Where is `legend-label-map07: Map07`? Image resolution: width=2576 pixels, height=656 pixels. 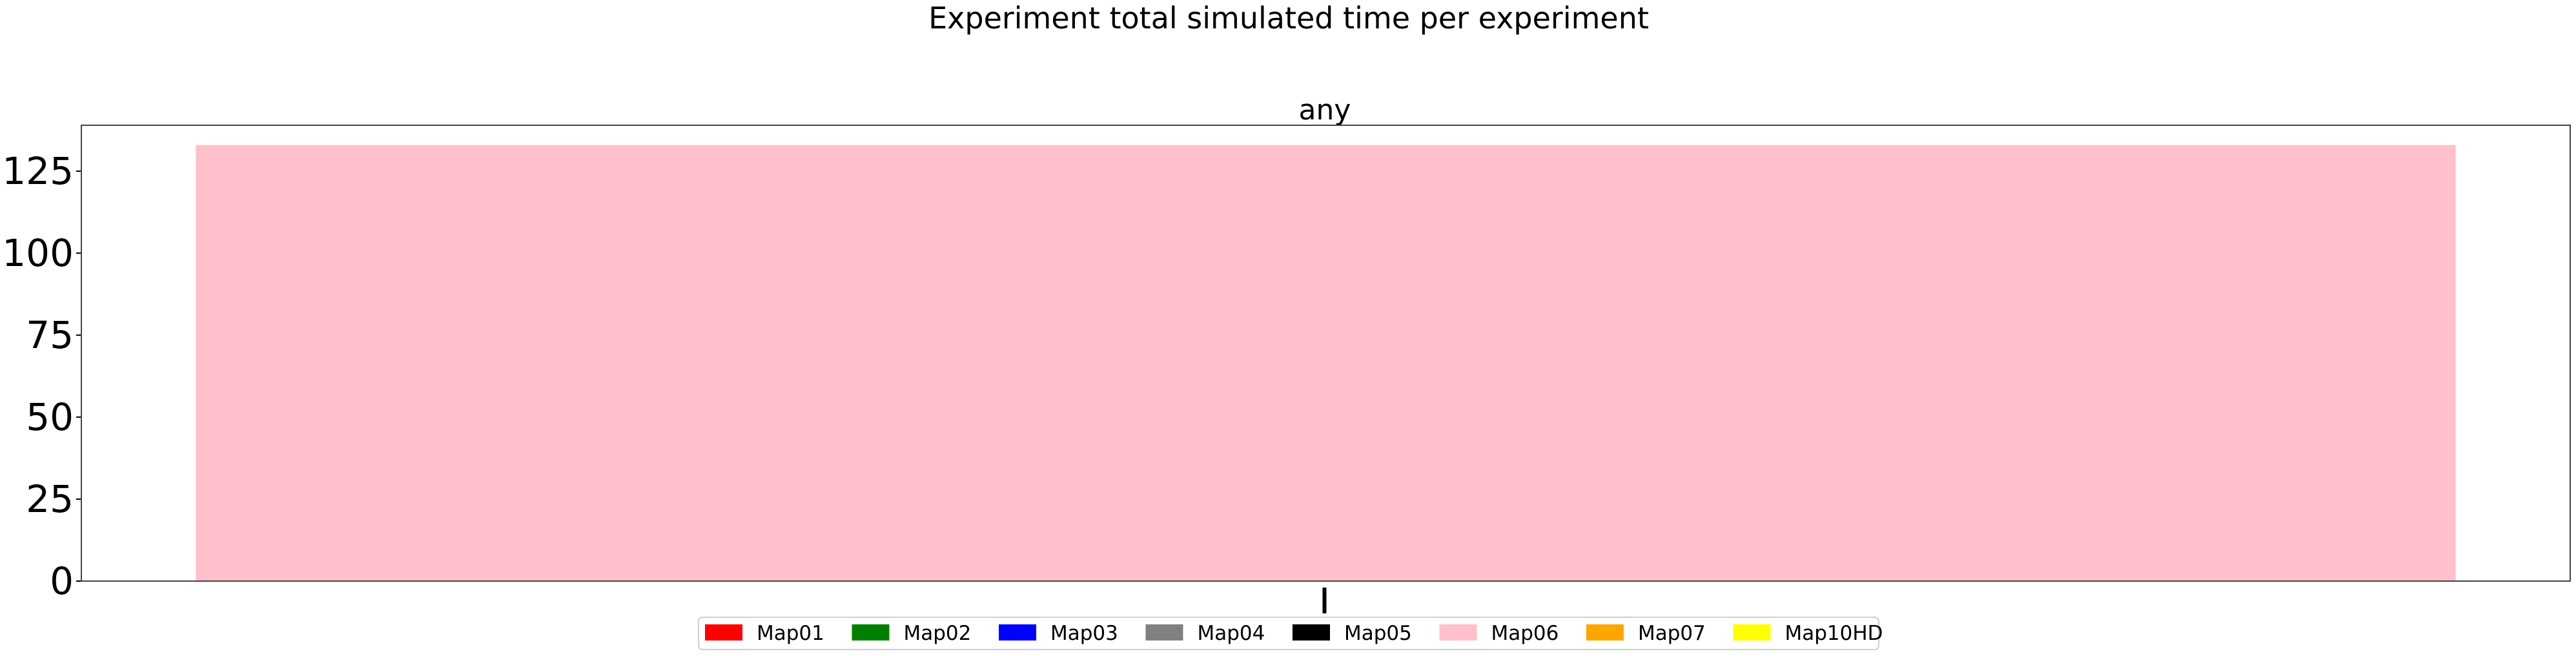 legend-label-map07: Map07 is located at coordinates (1672, 633).